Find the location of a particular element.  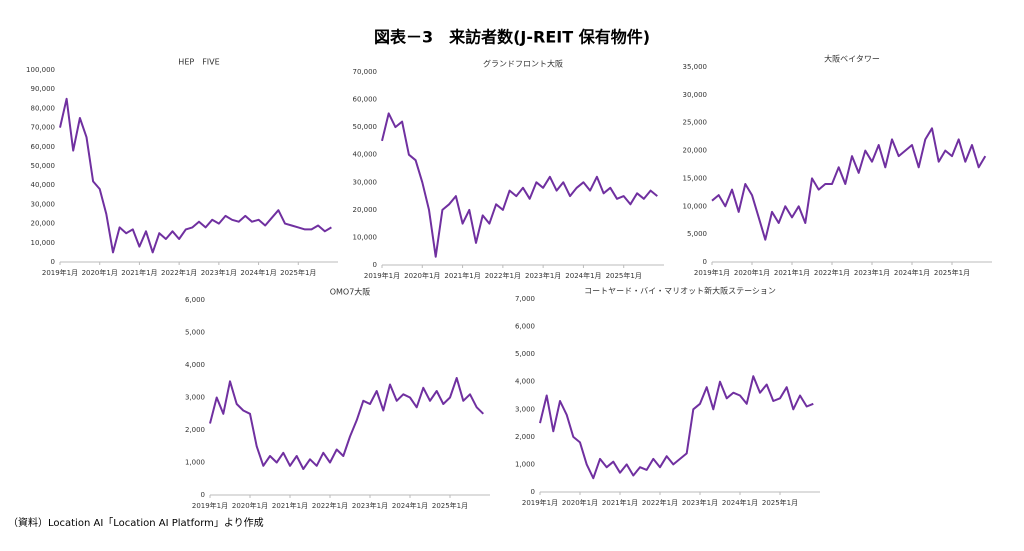

chart-title: コートヤード・バイ・マリオット新大阪ステーション is located at coordinates (680, 291).